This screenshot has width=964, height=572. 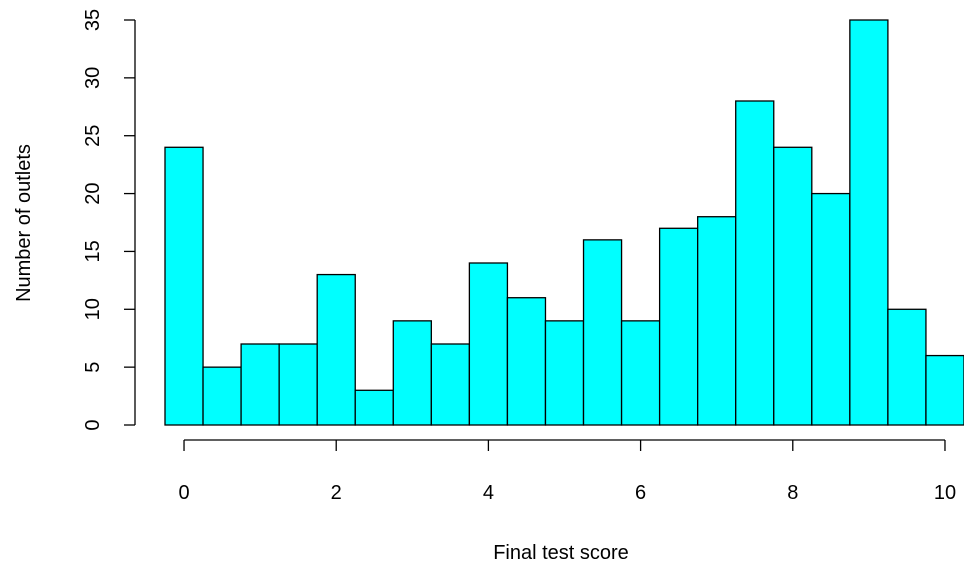 What do you see at coordinates (945, 493) in the screenshot?
I see `x-tick-label: 10` at bounding box center [945, 493].